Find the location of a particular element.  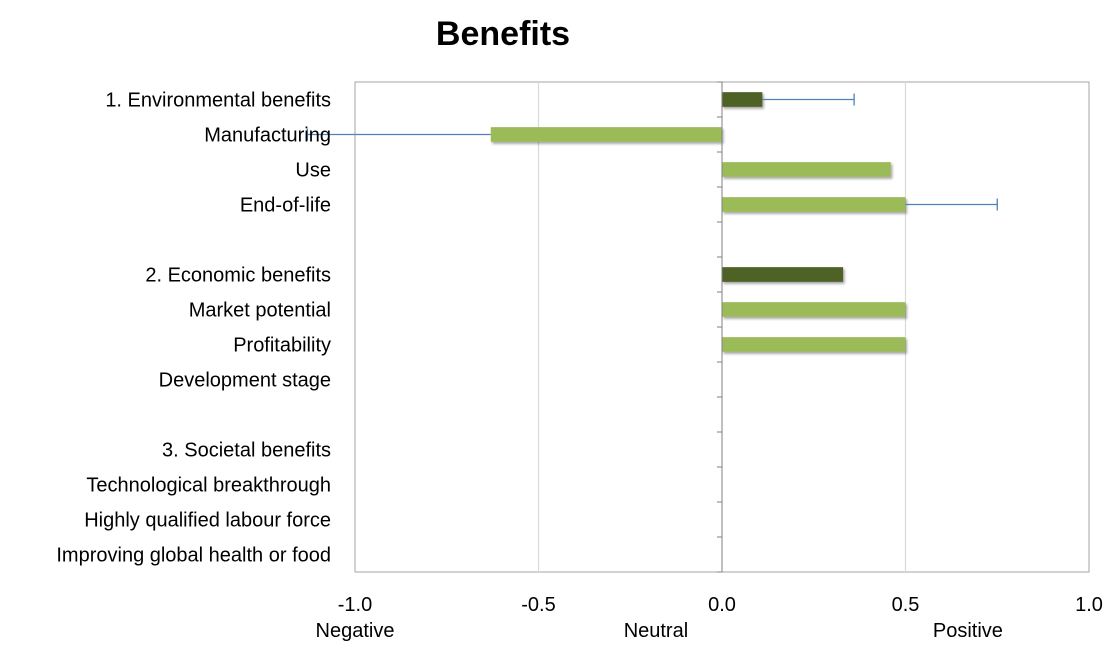

category-label: Use is located at coordinates (313, 171).